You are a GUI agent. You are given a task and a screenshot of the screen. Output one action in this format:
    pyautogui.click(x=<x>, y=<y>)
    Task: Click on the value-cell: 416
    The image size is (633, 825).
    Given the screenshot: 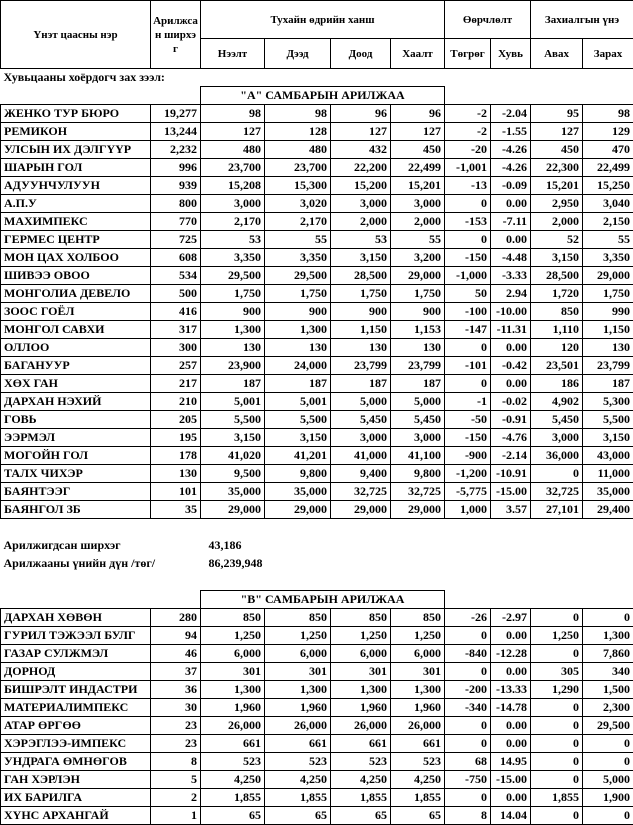 What is the action you would take?
    pyautogui.click(x=176, y=312)
    